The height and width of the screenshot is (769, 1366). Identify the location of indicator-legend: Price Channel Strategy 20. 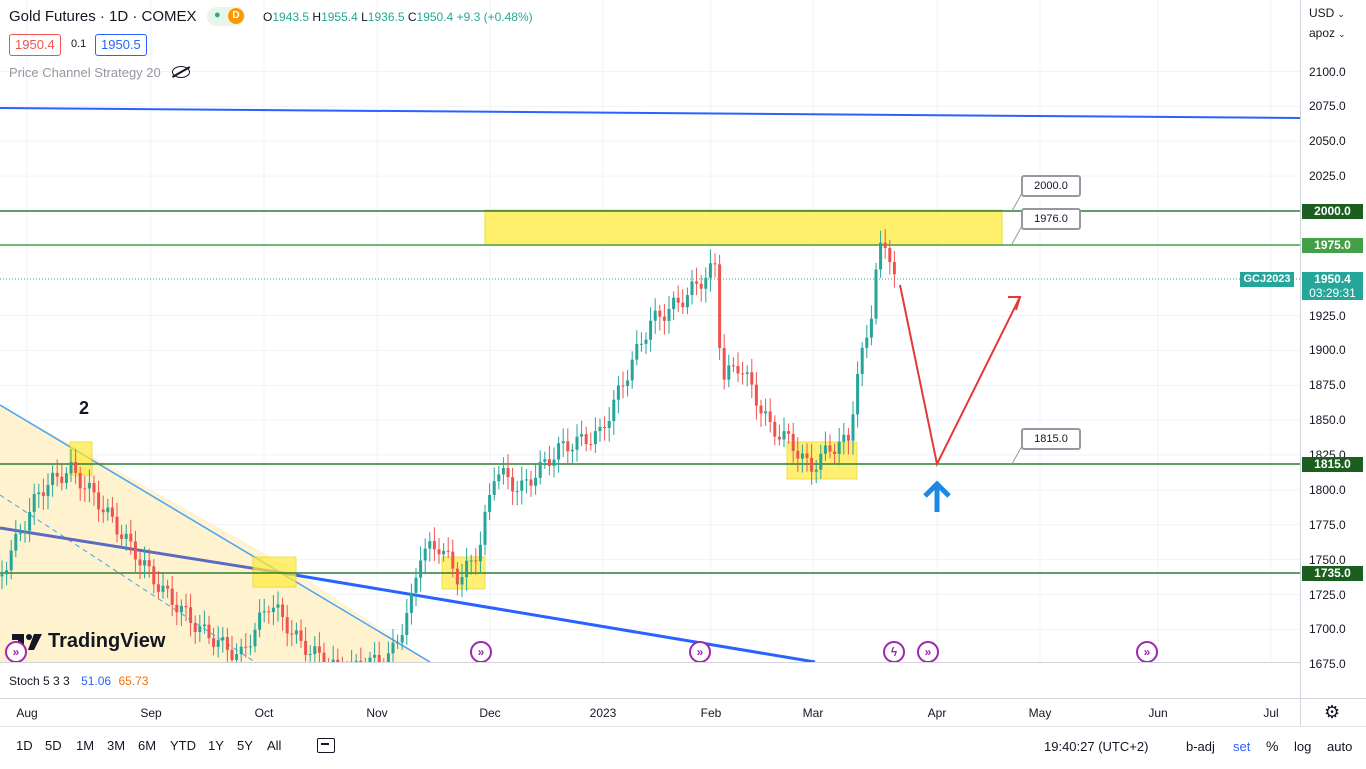
(99, 72).